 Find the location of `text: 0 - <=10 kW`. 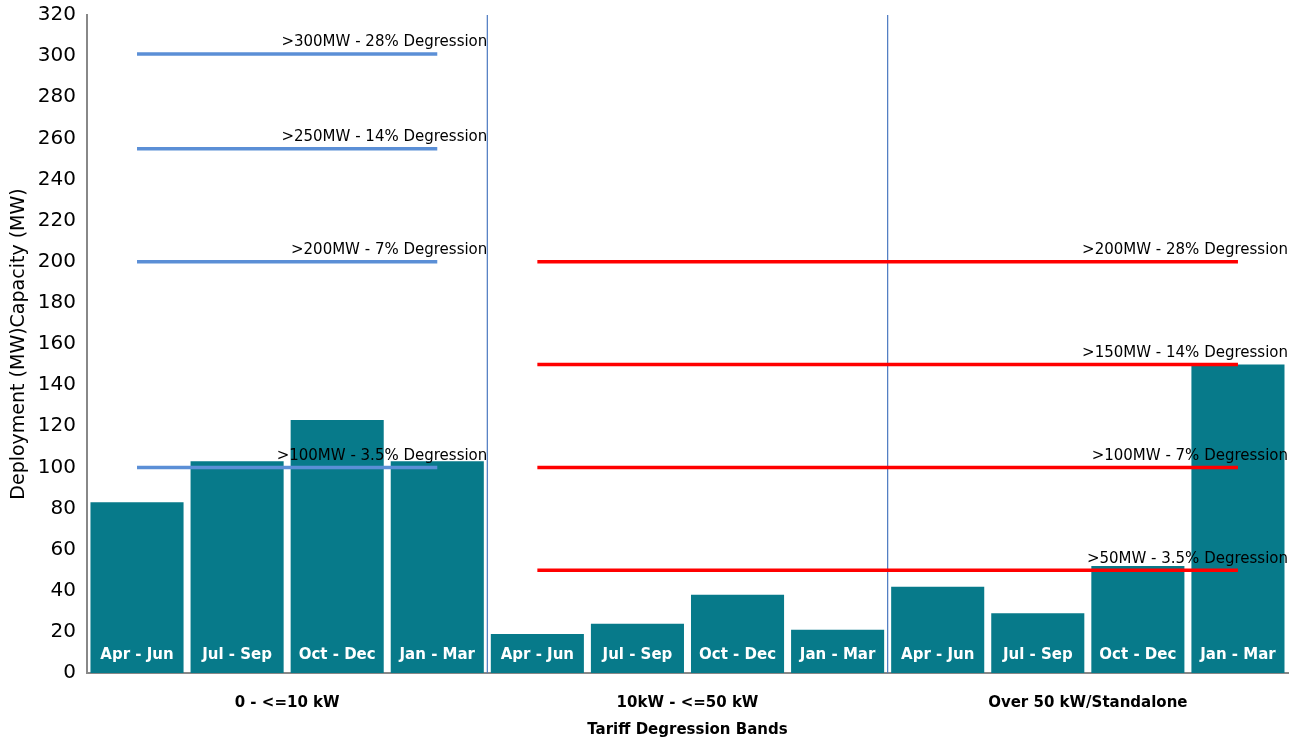

text: 0 - <=10 kW is located at coordinates (287, 701).